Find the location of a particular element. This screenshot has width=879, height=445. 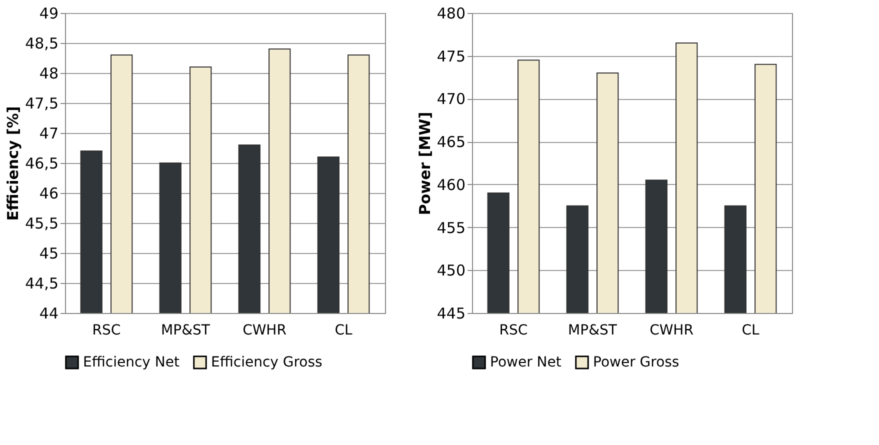

legend-label: Power Gross is located at coordinates (636, 362).